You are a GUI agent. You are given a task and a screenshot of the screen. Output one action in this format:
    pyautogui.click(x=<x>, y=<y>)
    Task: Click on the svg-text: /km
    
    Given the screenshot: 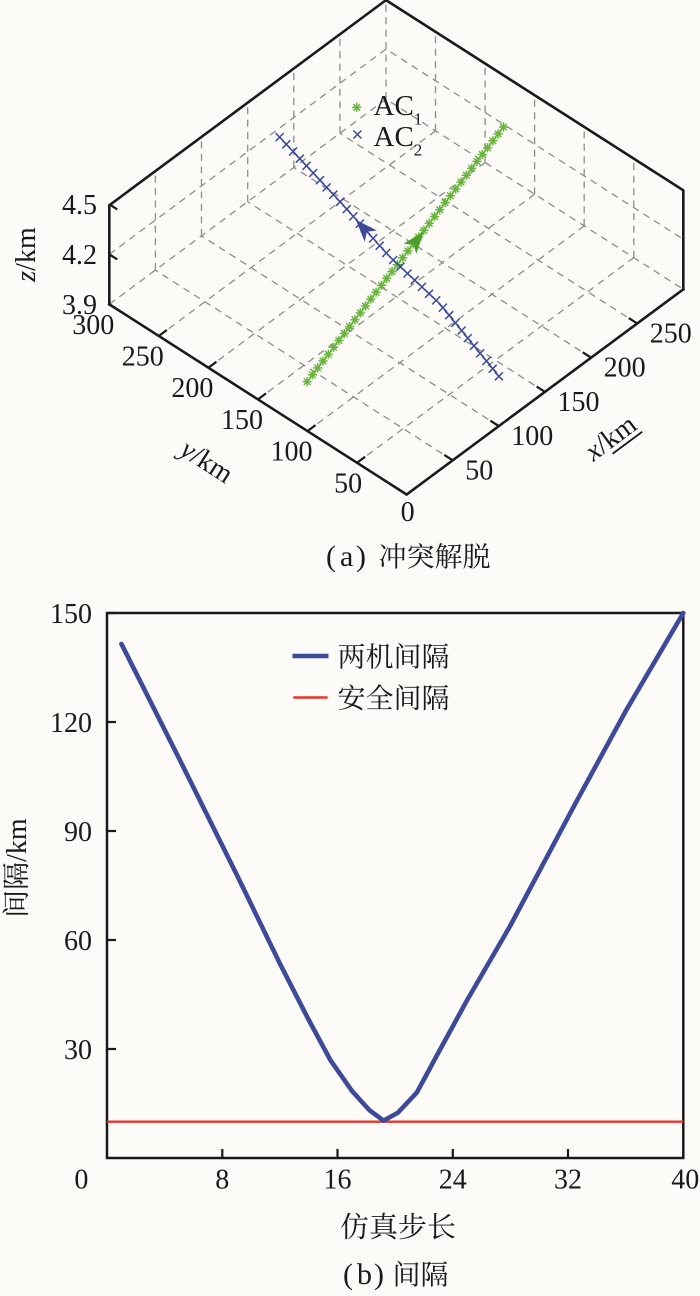 What is the action you would take?
    pyautogui.click(x=17, y=840)
    